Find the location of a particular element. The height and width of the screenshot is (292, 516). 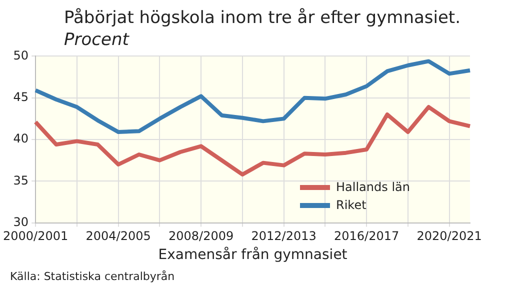

y-tick-label: 30 is located at coordinates (21, 221).